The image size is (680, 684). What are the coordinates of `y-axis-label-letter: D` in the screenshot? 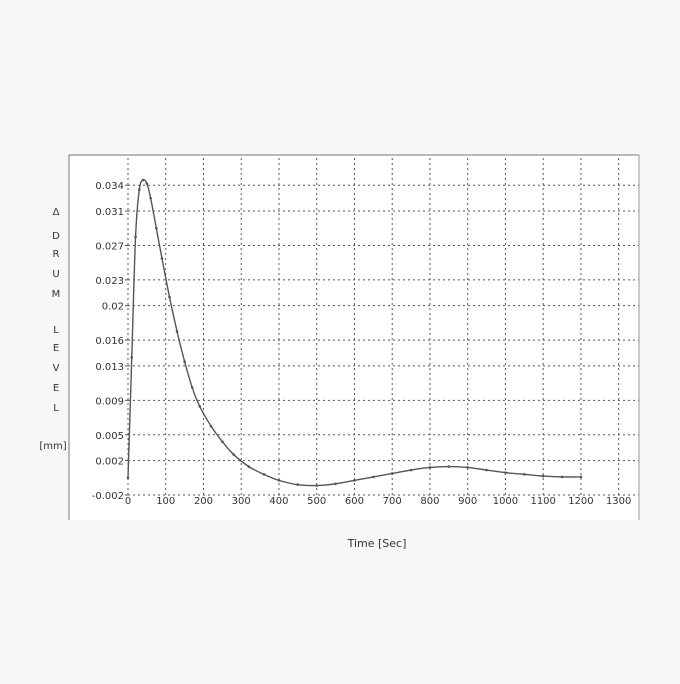 It's located at (56, 236).